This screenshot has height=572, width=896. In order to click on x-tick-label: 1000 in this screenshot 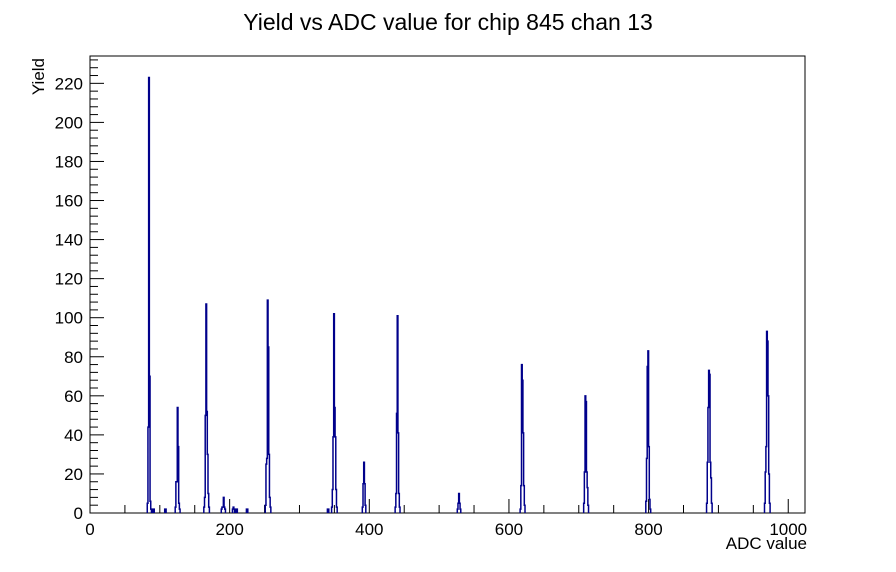, I will do `click(788, 529)`.